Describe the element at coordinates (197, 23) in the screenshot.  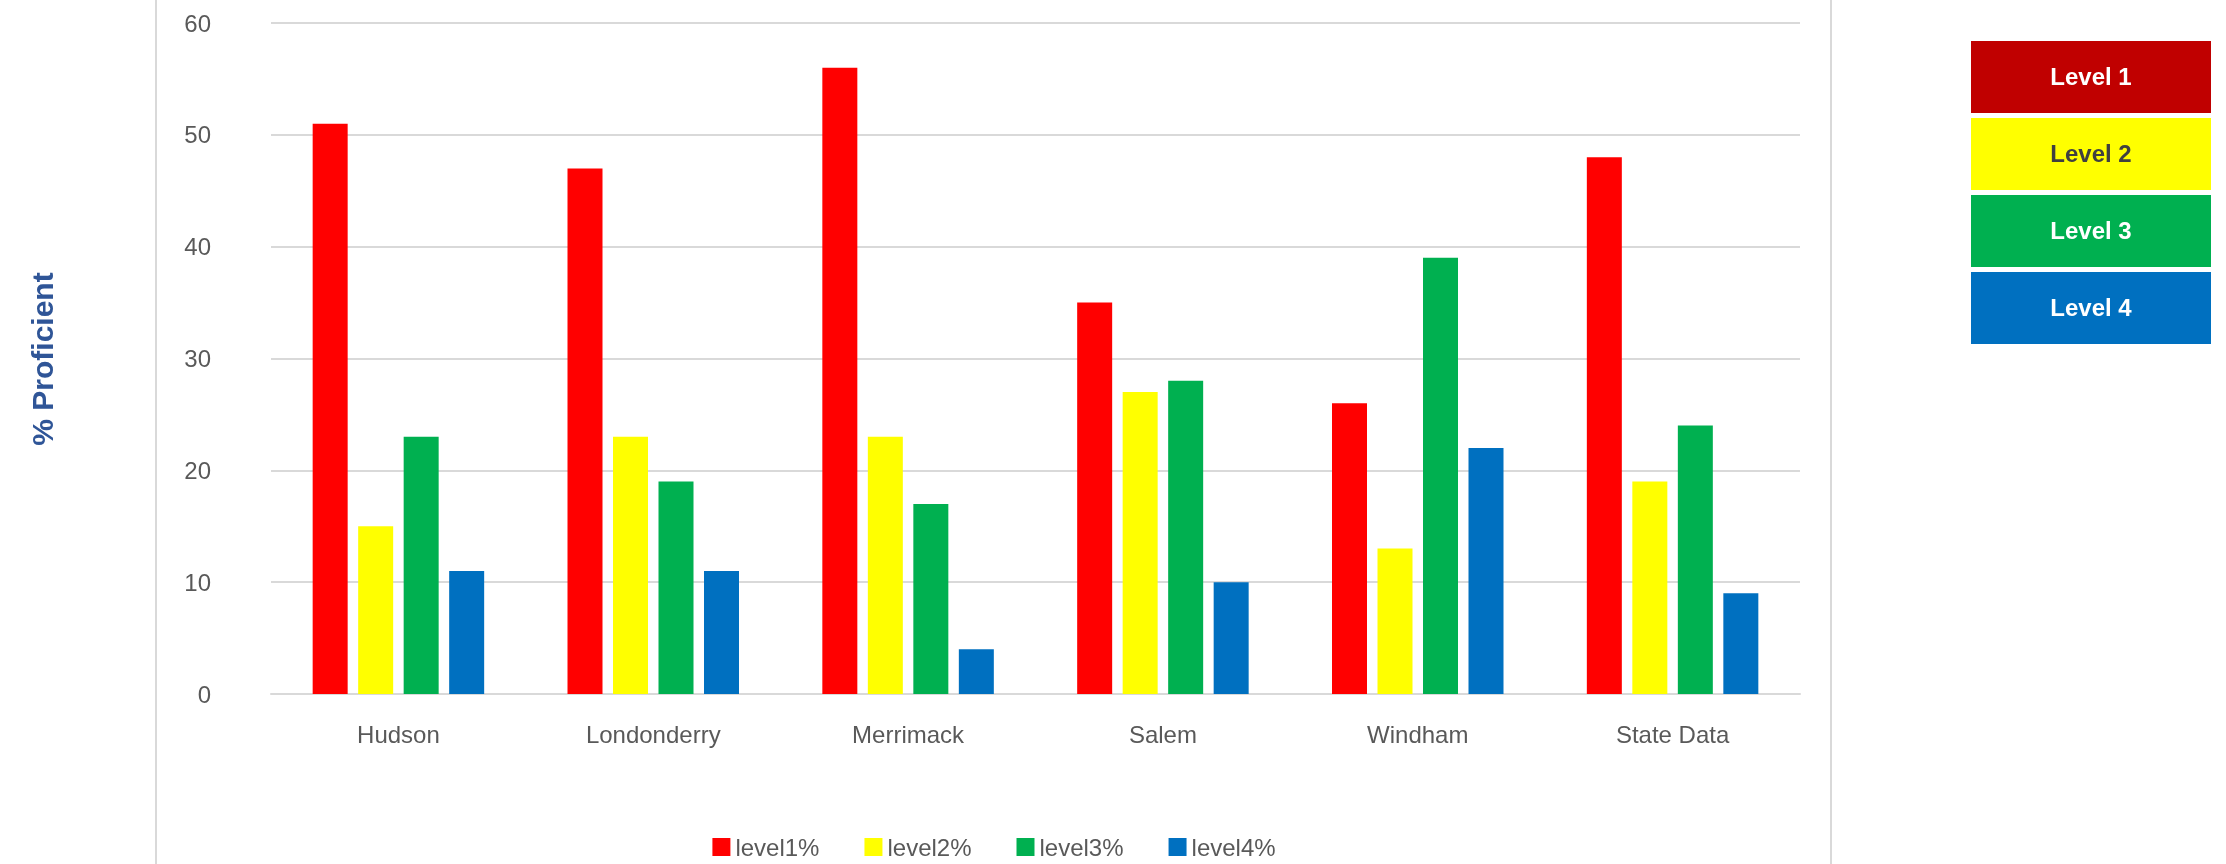
I see `y-tick-label: 60` at that location.